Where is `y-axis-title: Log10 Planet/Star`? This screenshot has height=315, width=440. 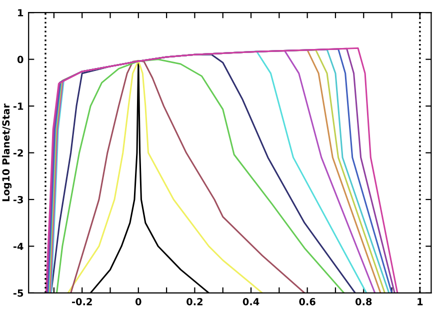
y-axis-title: Log10 Planet/Star is located at coordinates (7, 153).